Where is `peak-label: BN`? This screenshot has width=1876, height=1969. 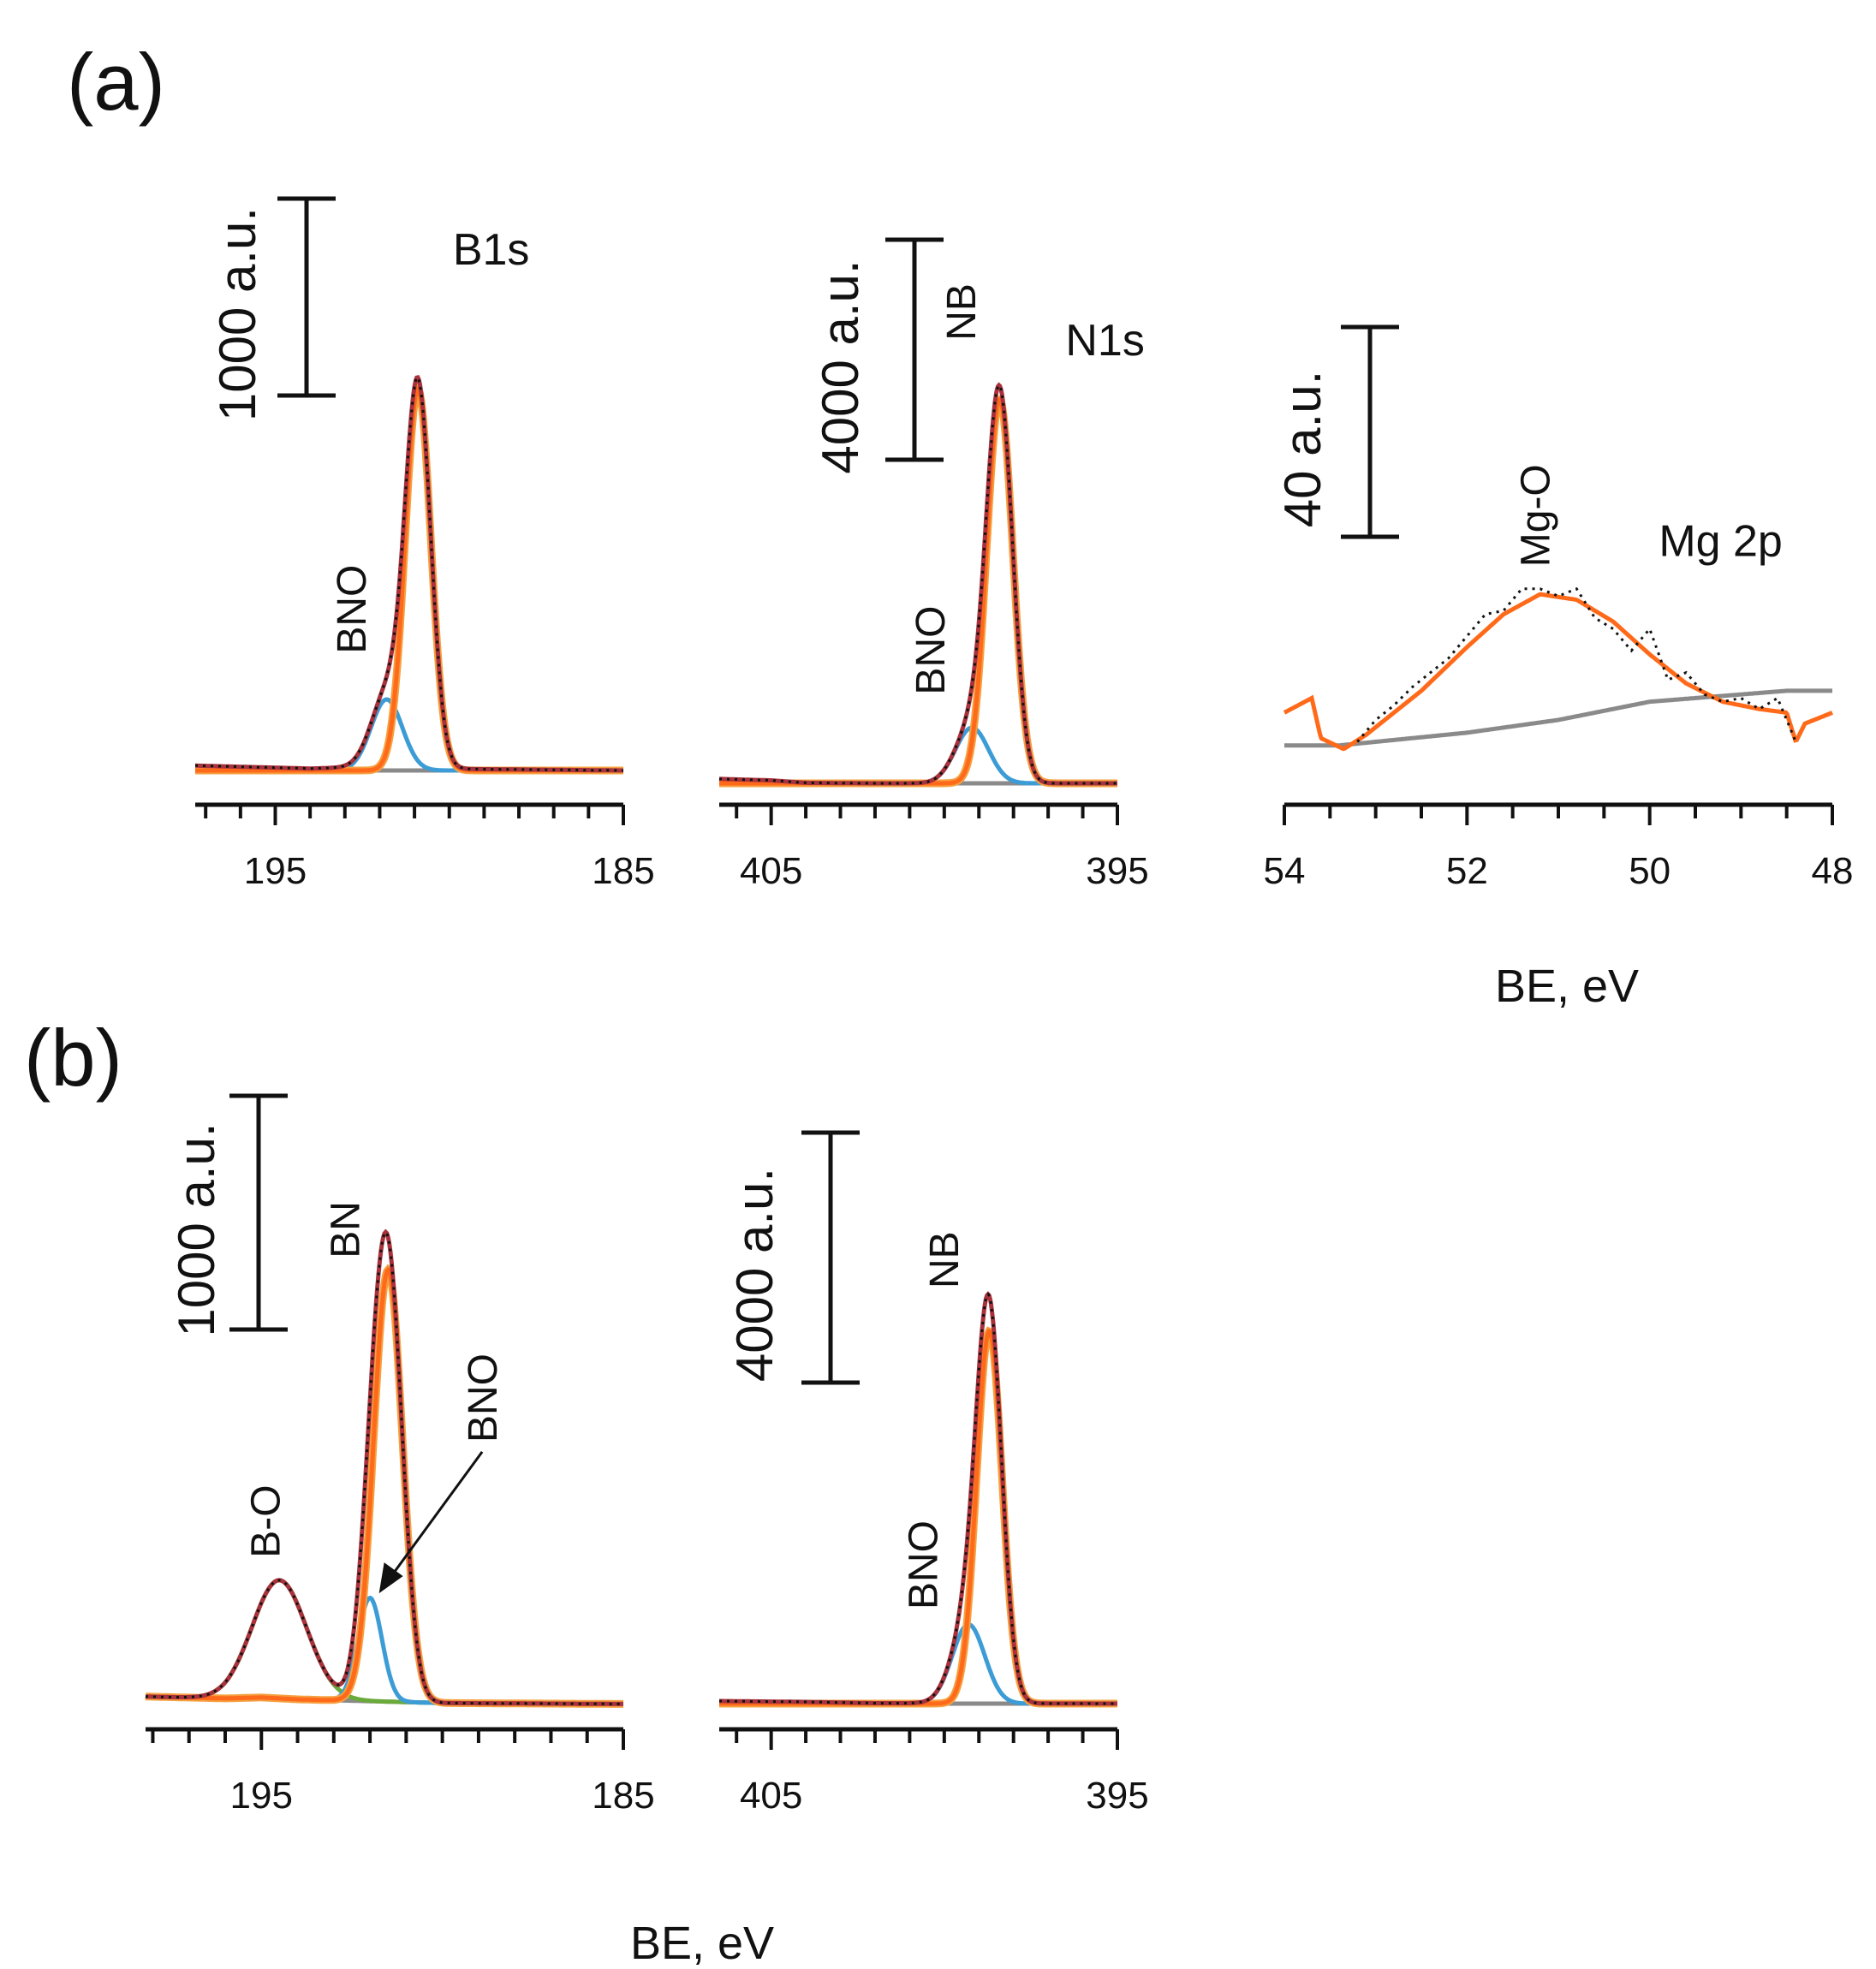
peak-label: BN is located at coordinates (346, 1229).